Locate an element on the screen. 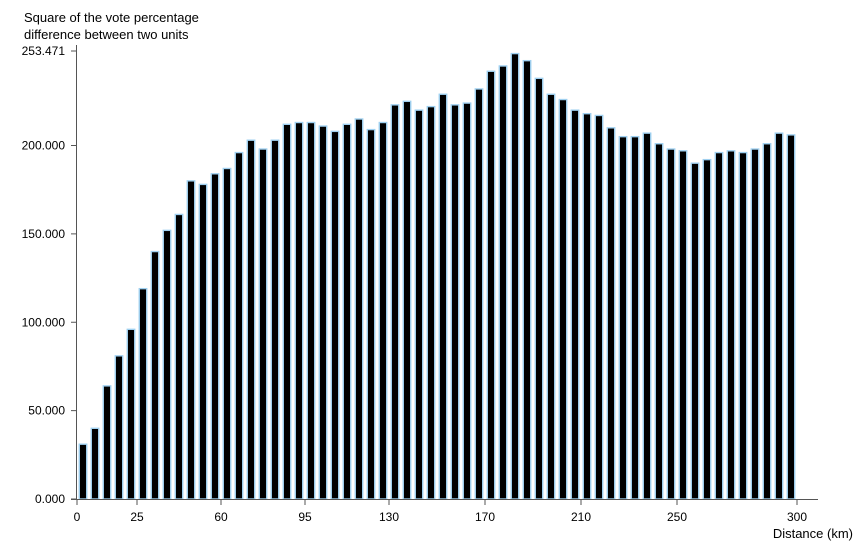 The width and height of the screenshot is (857, 546). y-tick-label: 100.000 is located at coordinates (44, 322).